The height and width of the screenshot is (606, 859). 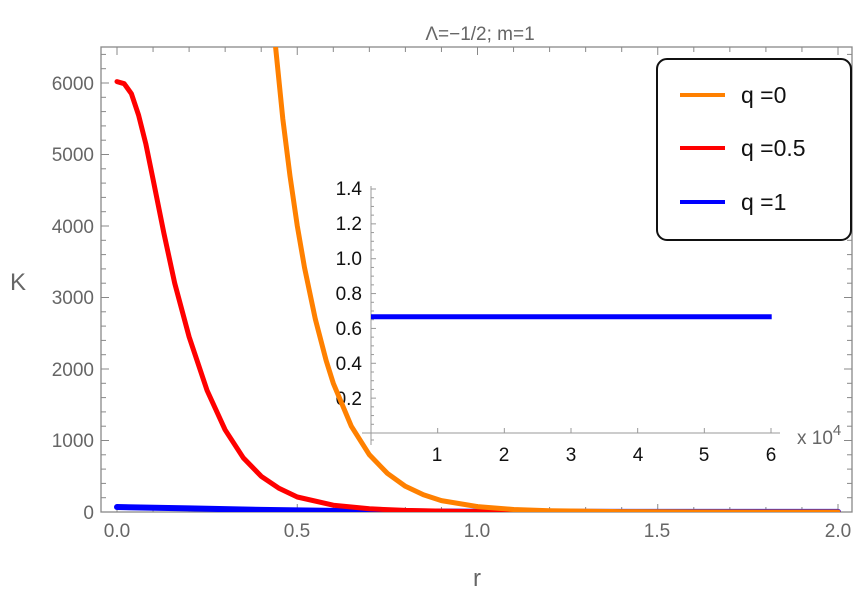 What do you see at coordinates (571, 455) in the screenshot?
I see `inset-x-tick-label: 3` at bounding box center [571, 455].